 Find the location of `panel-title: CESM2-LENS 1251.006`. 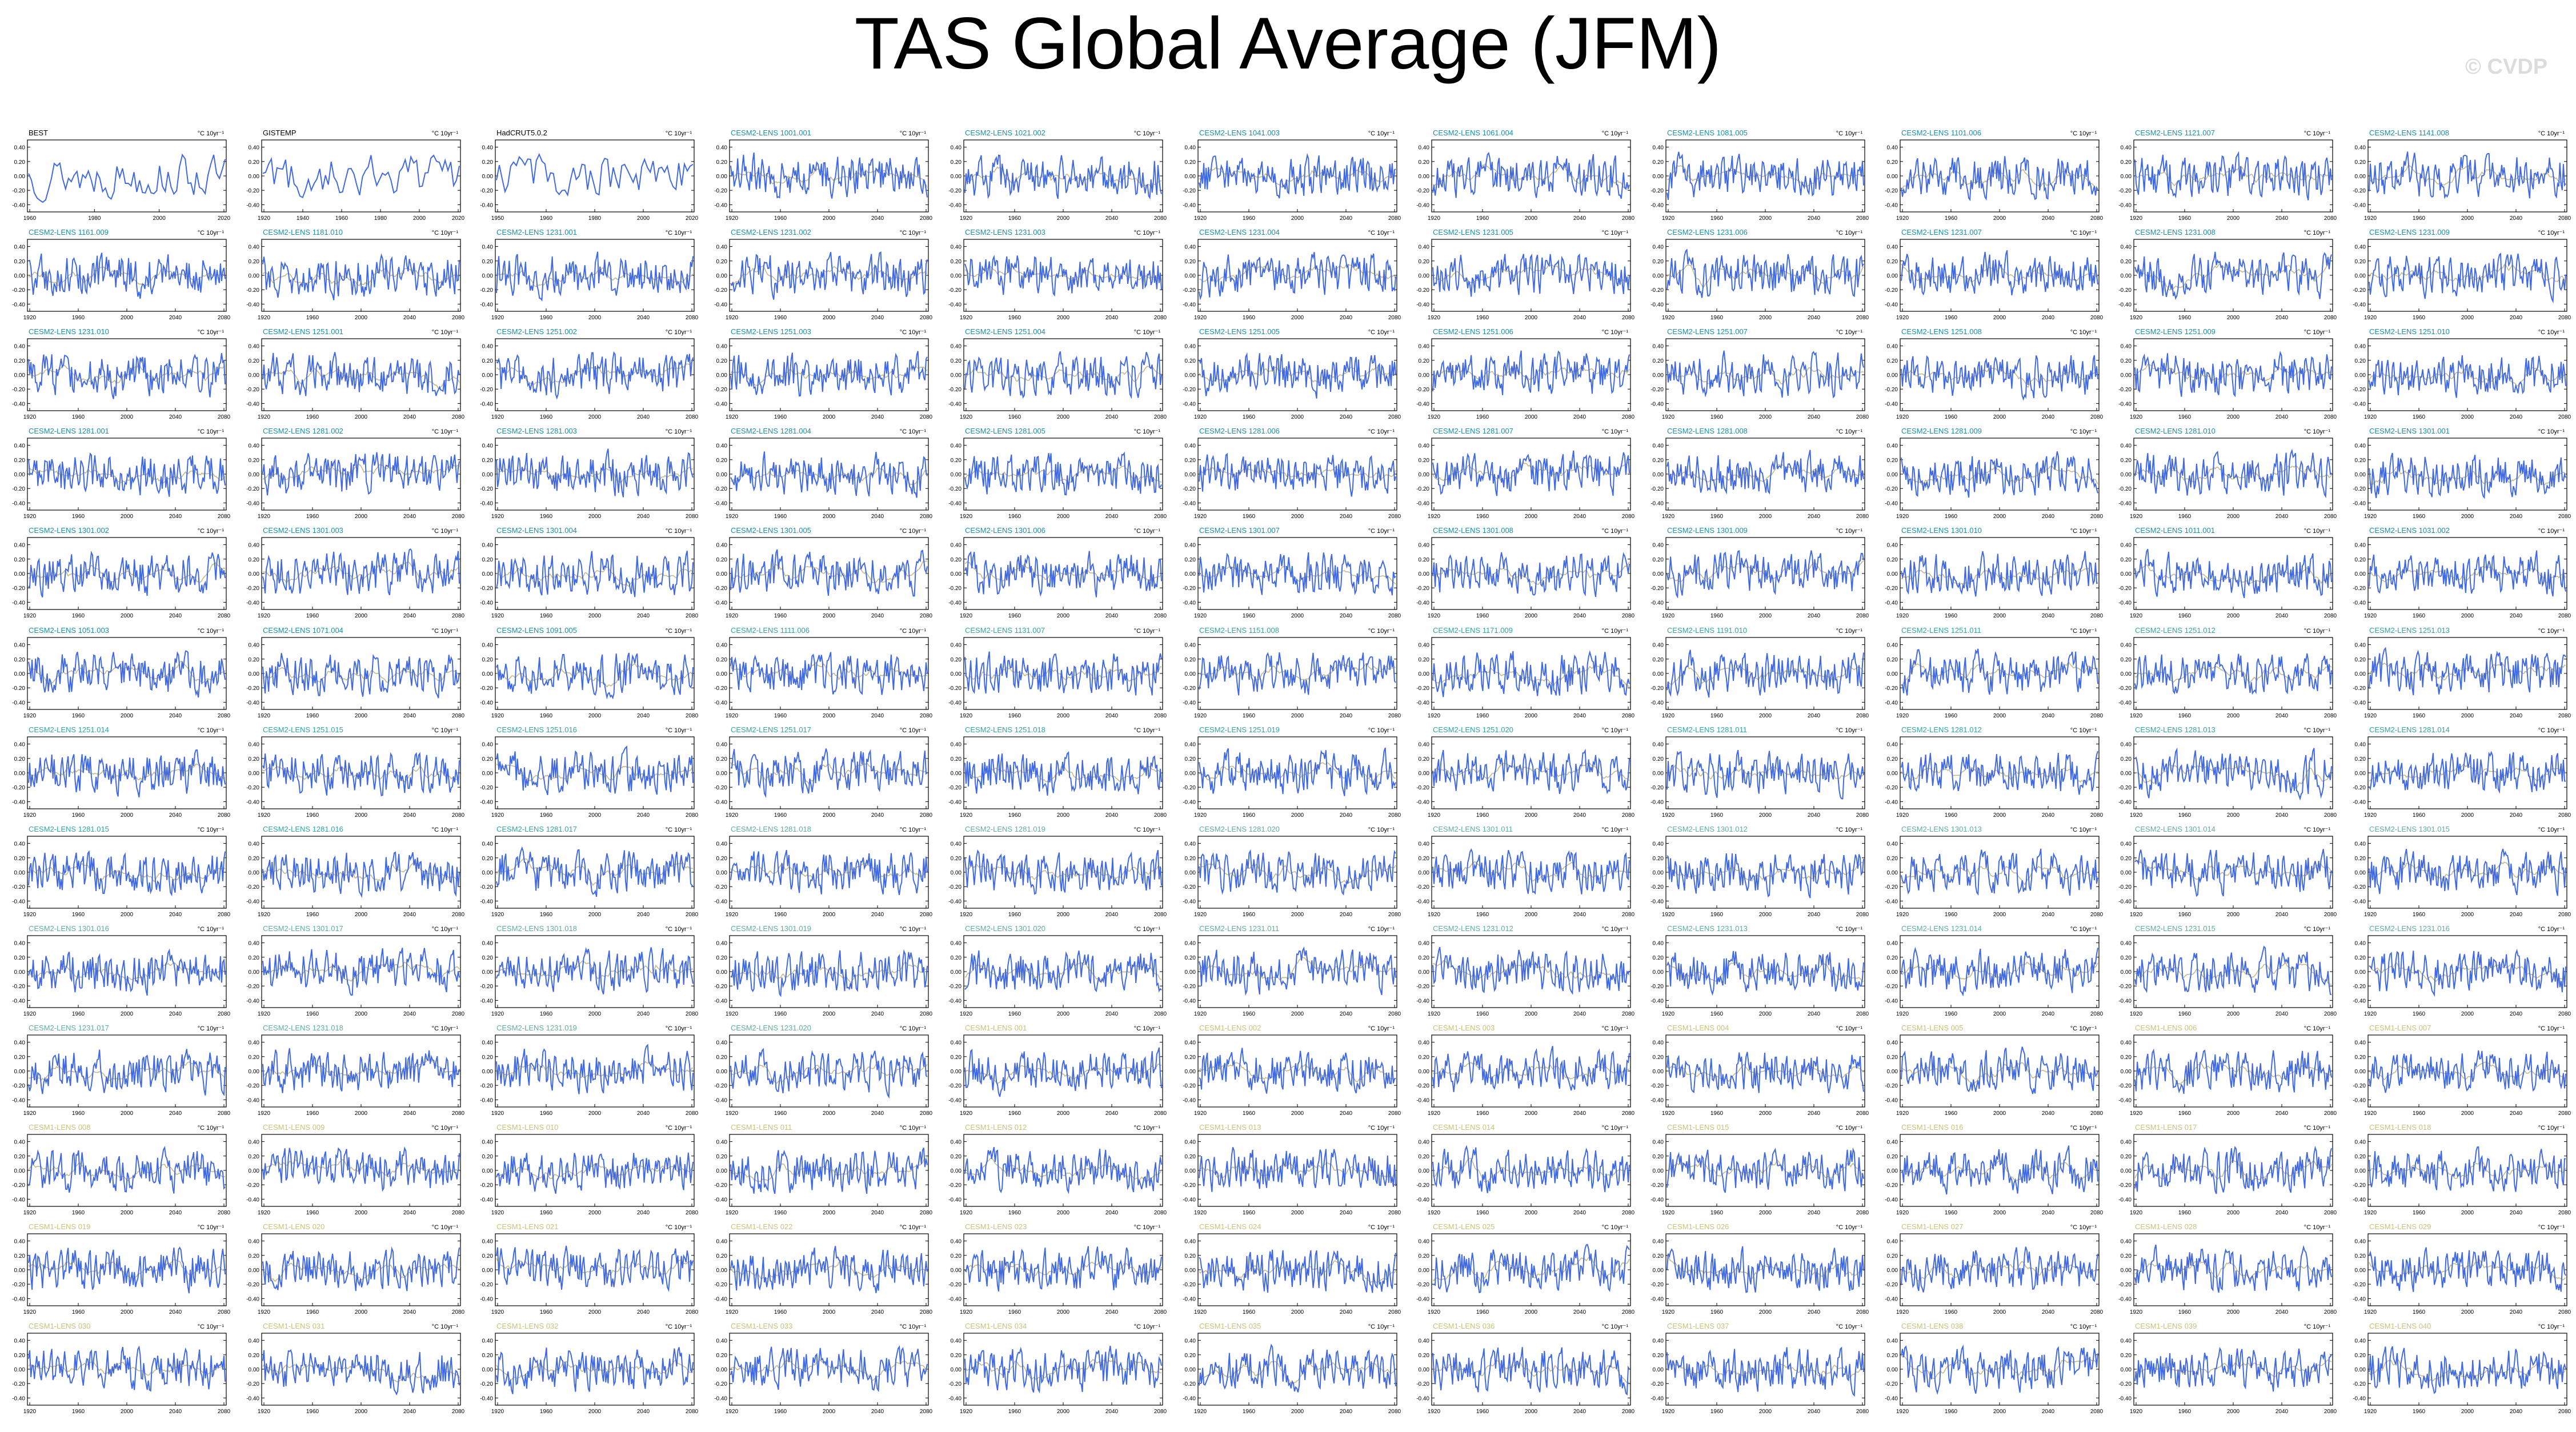

panel-title: CESM2-LENS 1251.006 is located at coordinates (1473, 331).